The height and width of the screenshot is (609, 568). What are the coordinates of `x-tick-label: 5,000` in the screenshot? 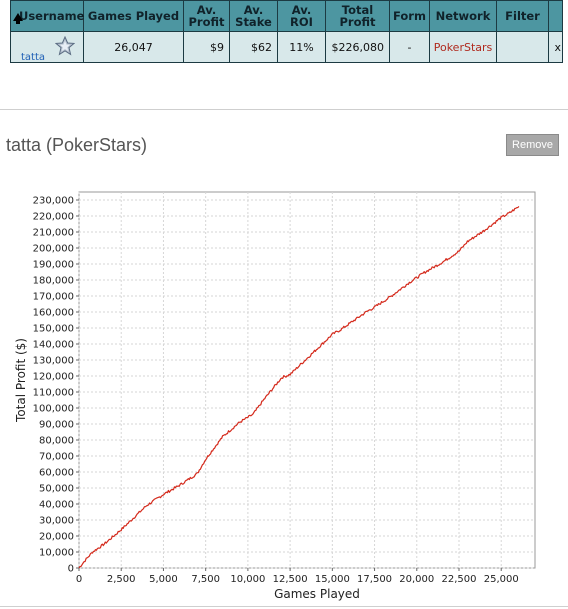 It's located at (163, 579).